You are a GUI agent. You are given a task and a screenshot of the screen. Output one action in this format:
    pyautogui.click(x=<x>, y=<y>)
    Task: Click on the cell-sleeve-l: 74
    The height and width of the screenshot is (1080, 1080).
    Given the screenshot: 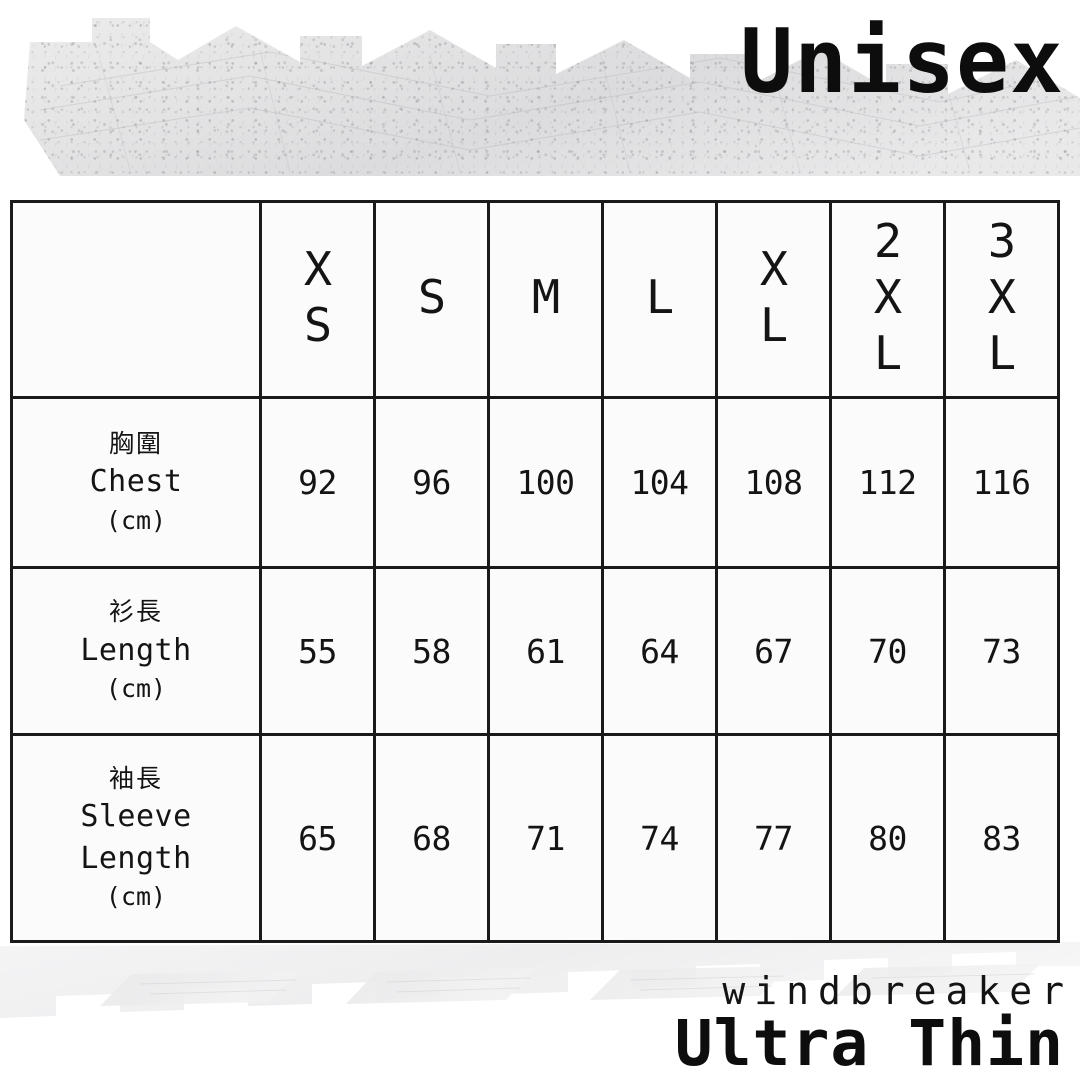 What is the action you would take?
    pyautogui.click(x=659, y=838)
    